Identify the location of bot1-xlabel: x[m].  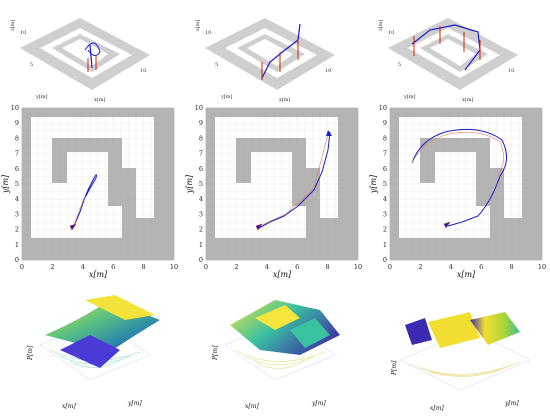
(69, 406).